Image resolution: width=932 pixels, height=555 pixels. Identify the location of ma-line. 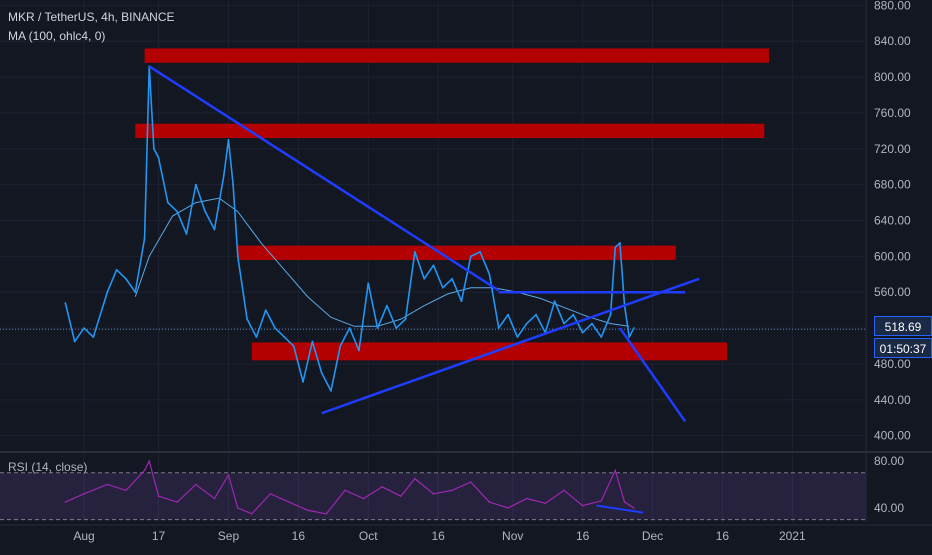
(382, 262).